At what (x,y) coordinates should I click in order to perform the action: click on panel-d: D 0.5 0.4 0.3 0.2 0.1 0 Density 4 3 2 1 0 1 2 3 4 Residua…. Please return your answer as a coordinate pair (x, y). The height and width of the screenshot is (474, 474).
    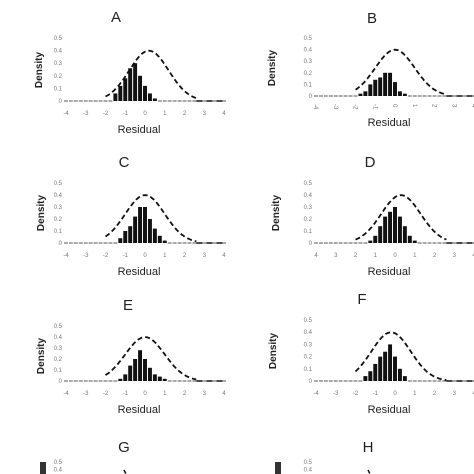
    Looking at the image, I should click on (372, 216).